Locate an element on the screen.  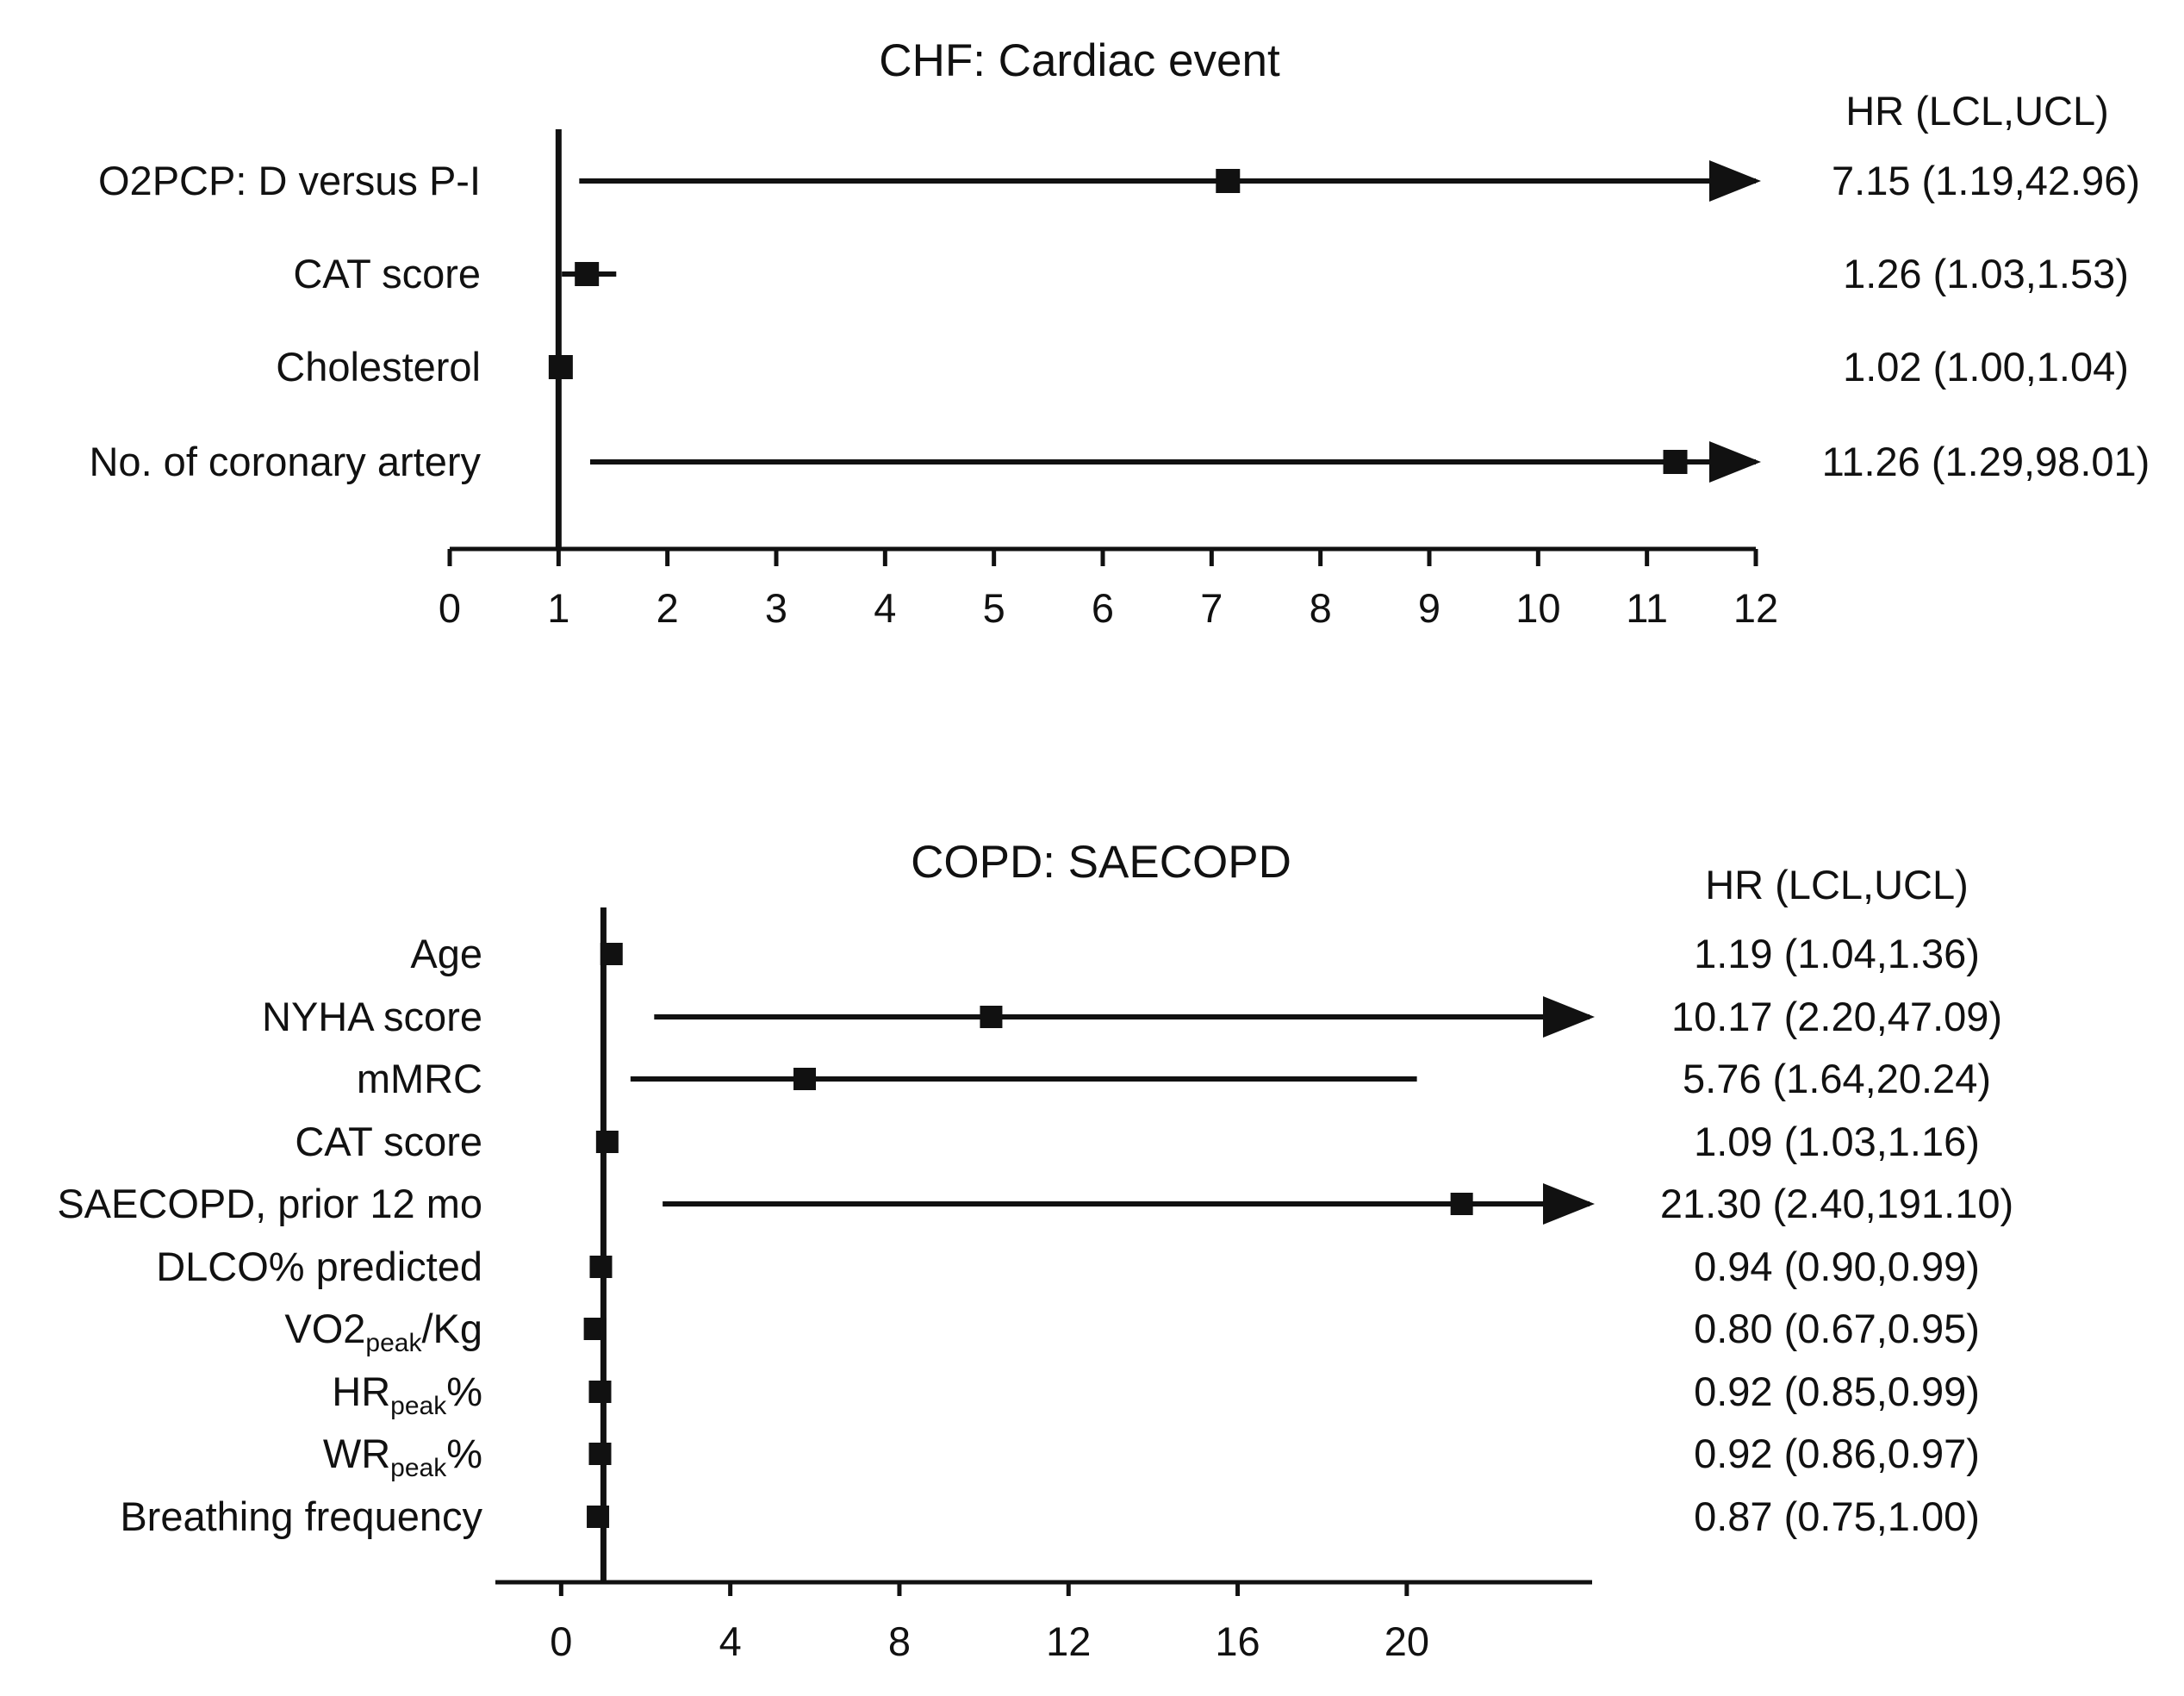
chf-axis-tick-label: 10 is located at coordinates (1538, 608).